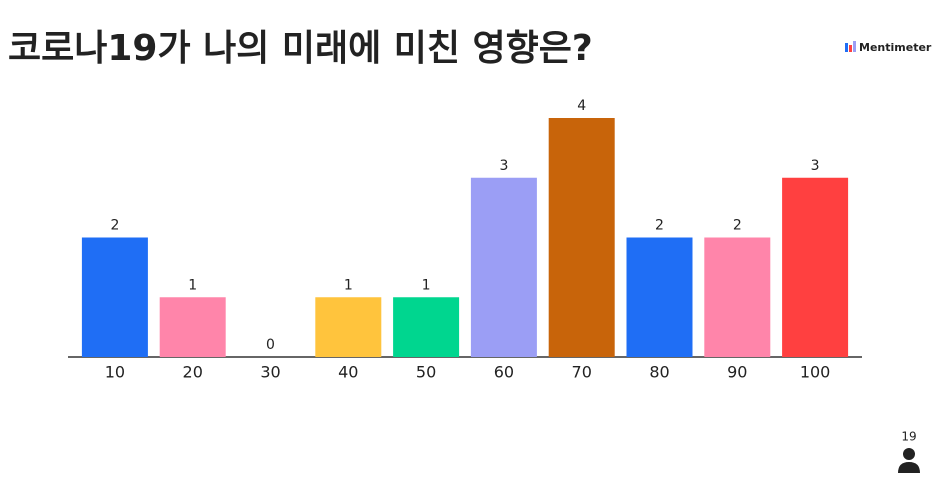 Image resolution: width=936 pixels, height=483 pixels. What do you see at coordinates (815, 372) in the screenshot?
I see `x-tick-label: 100` at bounding box center [815, 372].